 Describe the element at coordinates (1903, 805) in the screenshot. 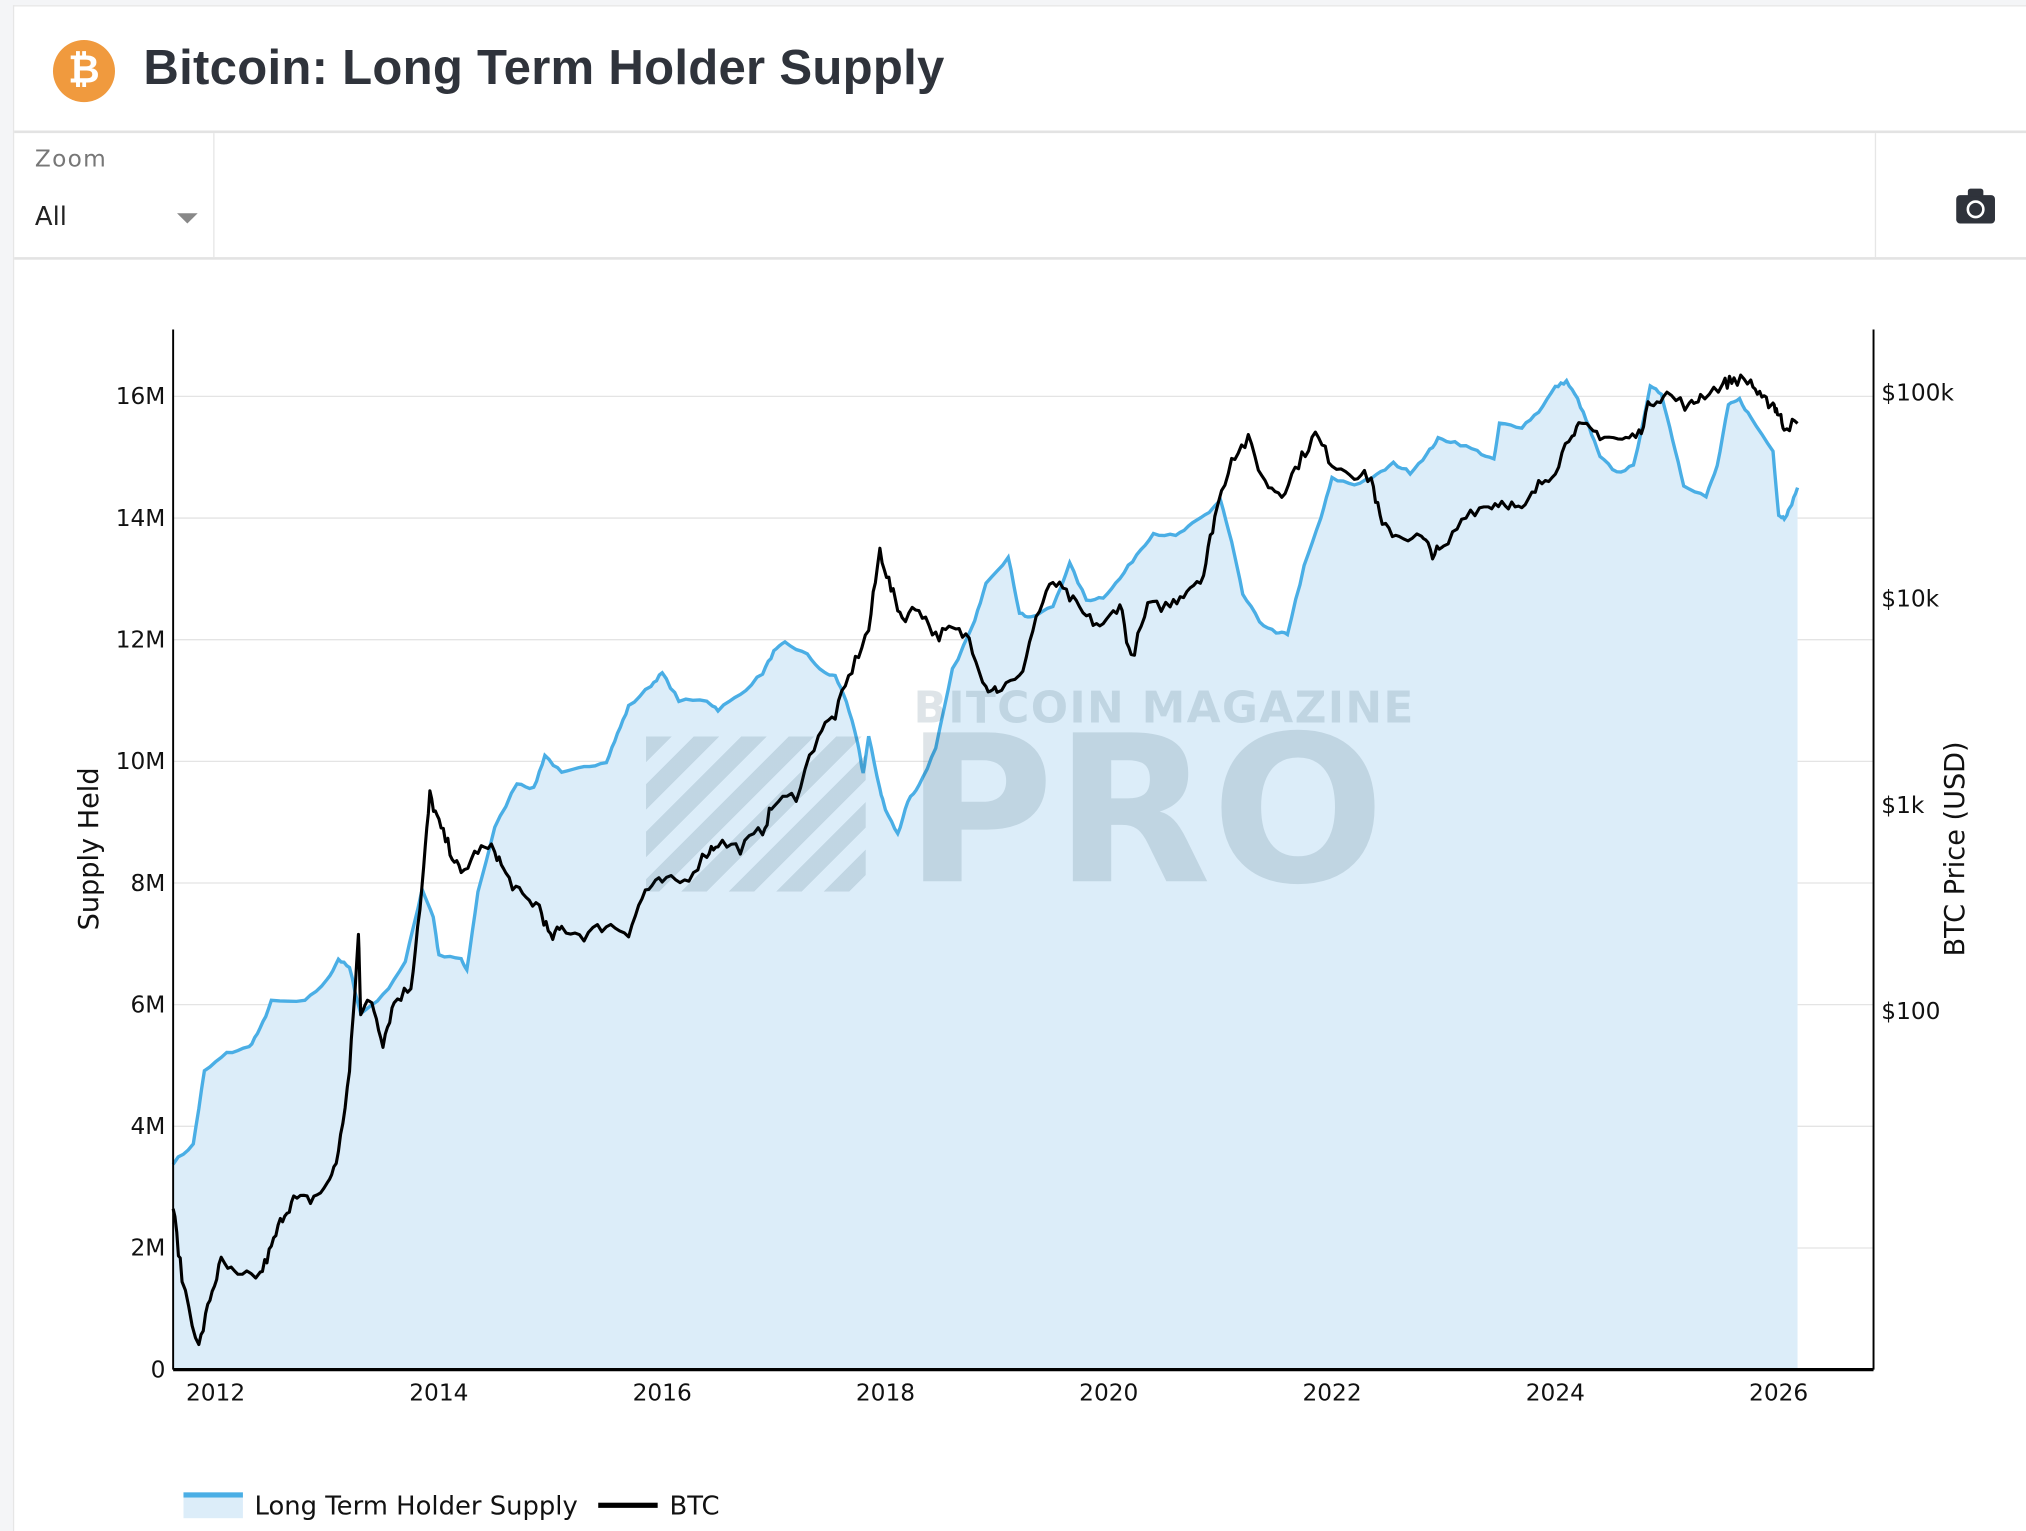

I see `y2-tick-label: $1k` at that location.